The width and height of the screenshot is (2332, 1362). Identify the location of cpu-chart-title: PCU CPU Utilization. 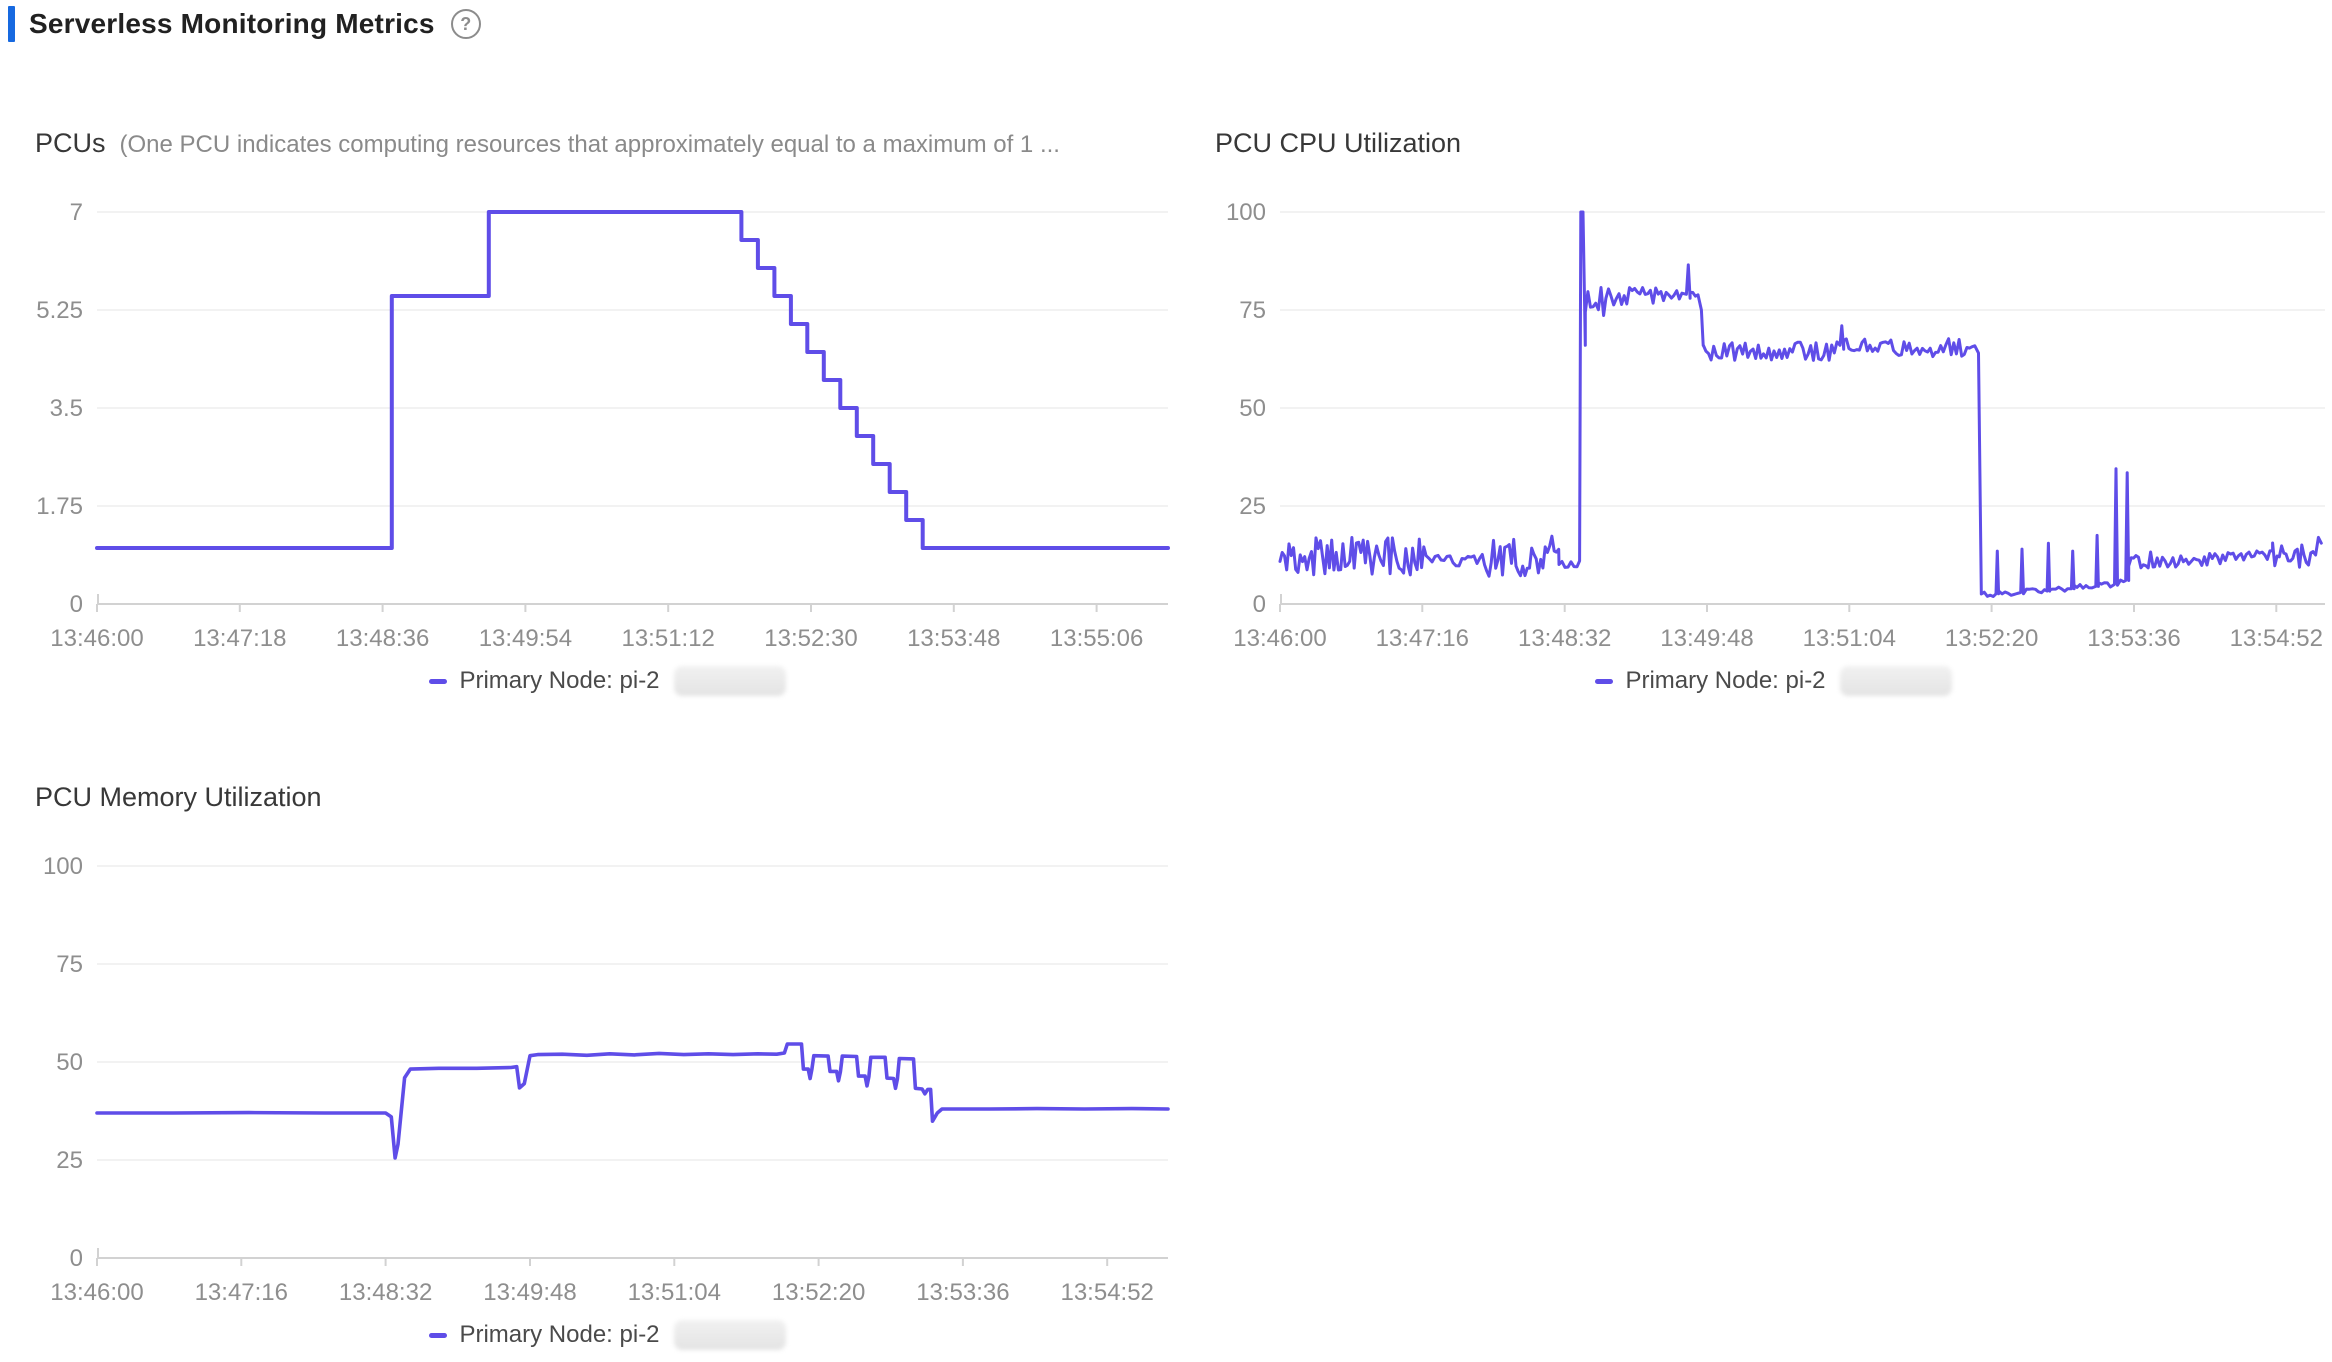
(1338, 143).